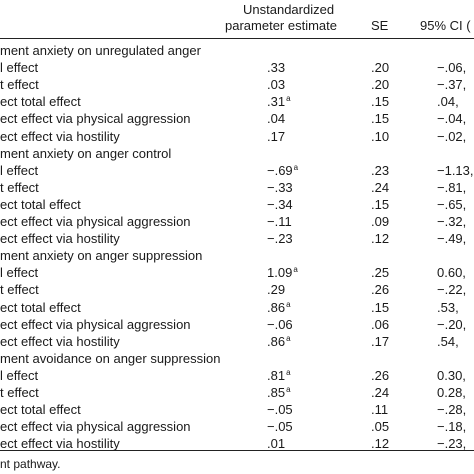  I want to click on estimate-cell: .33, so click(276, 67).